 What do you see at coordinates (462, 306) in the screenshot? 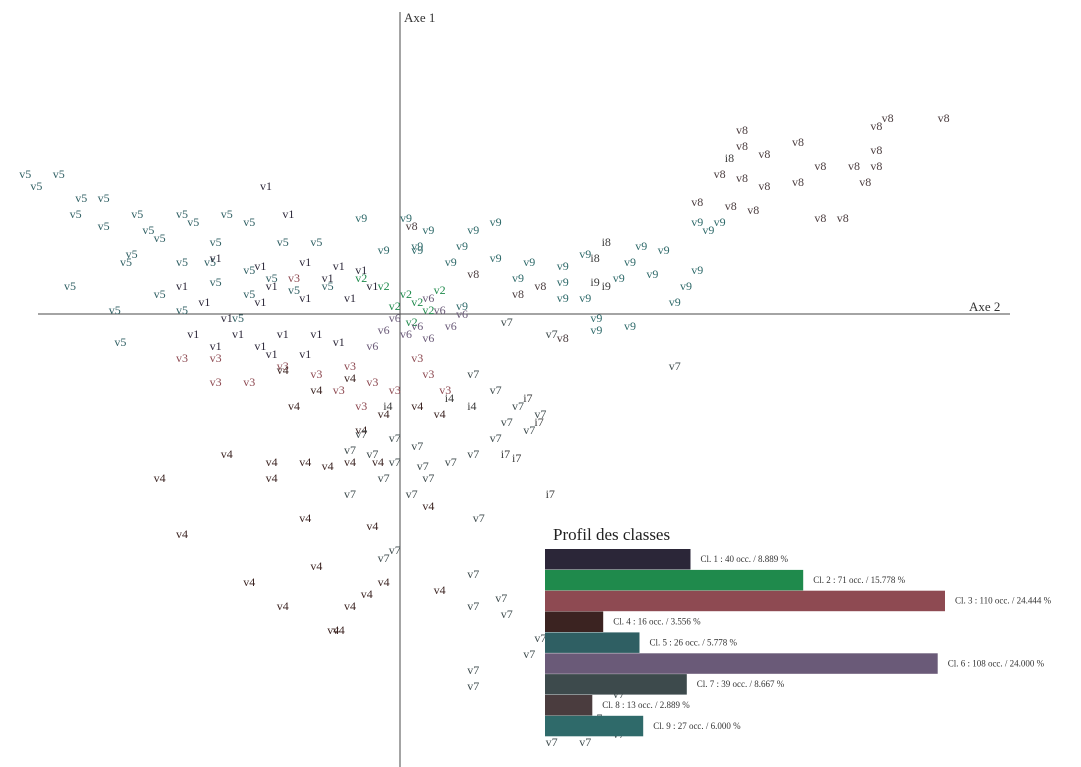
I see `scatter-point-65: v9` at bounding box center [462, 306].